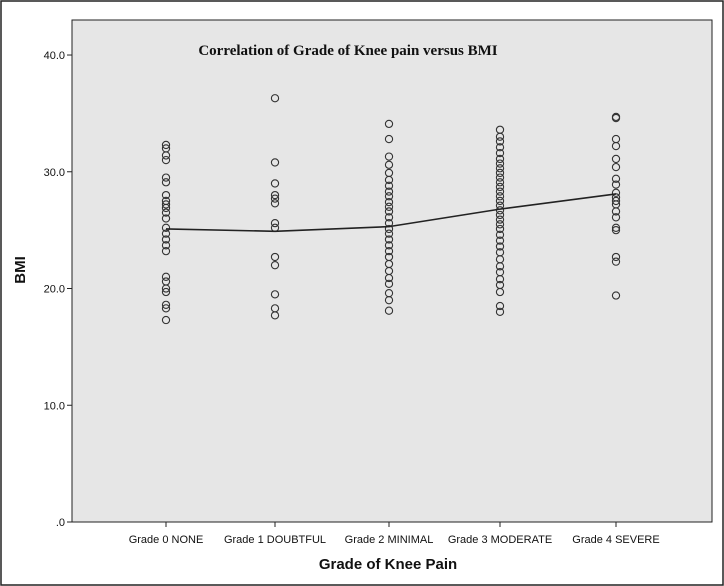  I want to click on y-tick-label: .0, so click(60, 523).